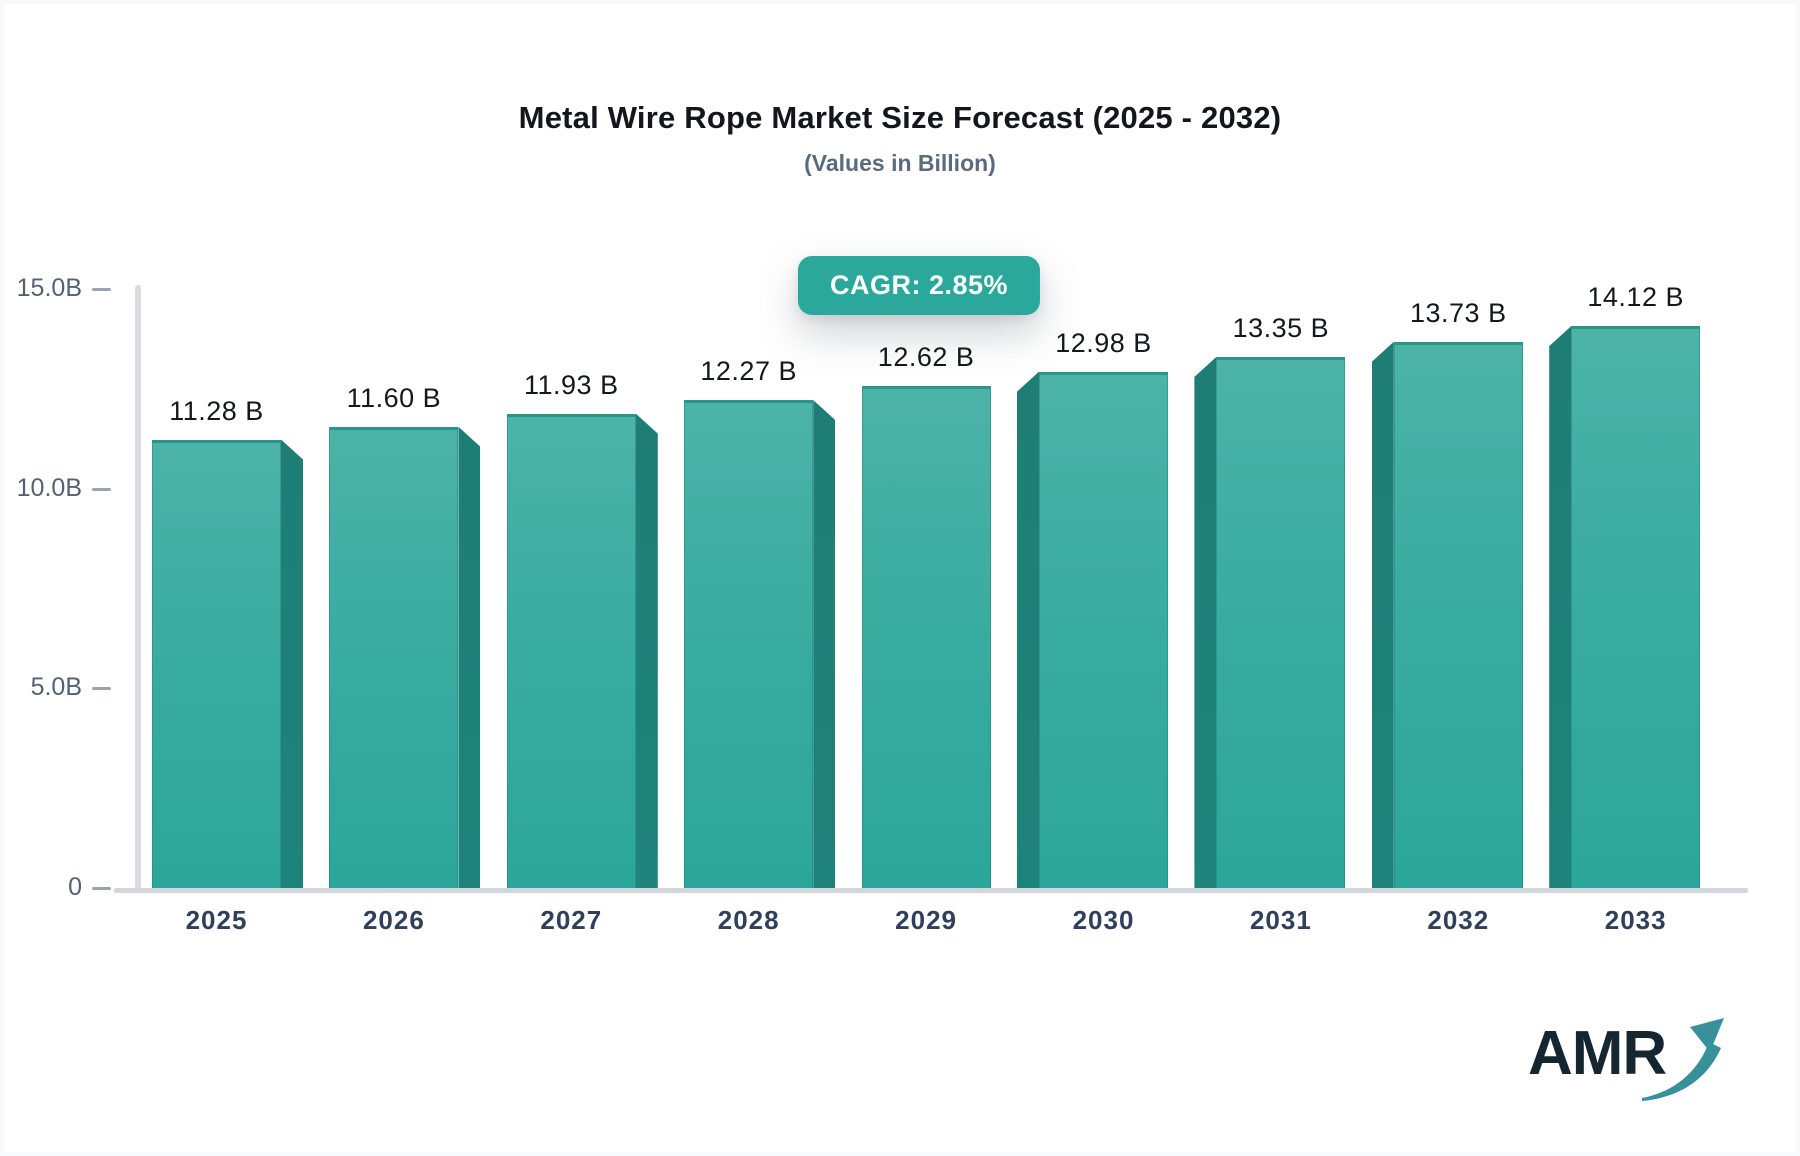  What do you see at coordinates (1281, 327) in the screenshot?
I see `bar-value-label: 13.35 B` at bounding box center [1281, 327].